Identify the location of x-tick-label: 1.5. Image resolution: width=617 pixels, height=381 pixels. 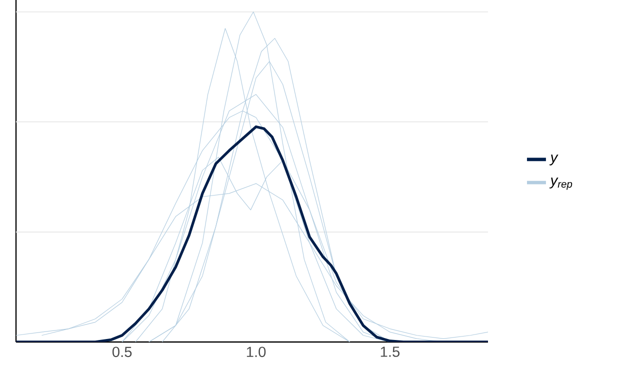
(390, 351).